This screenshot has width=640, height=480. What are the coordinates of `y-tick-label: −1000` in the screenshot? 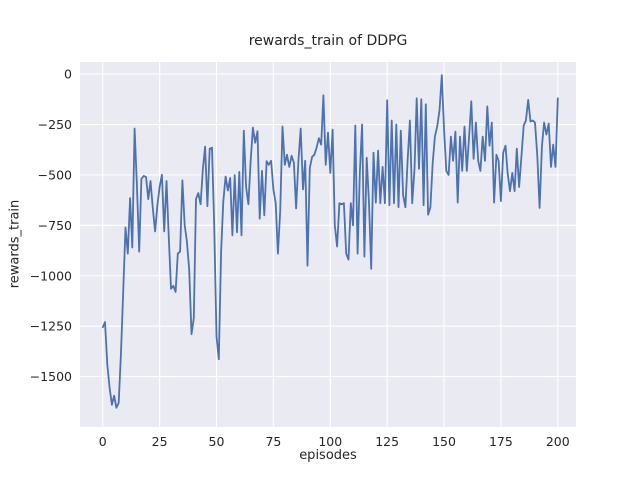 It's located at (51, 275).